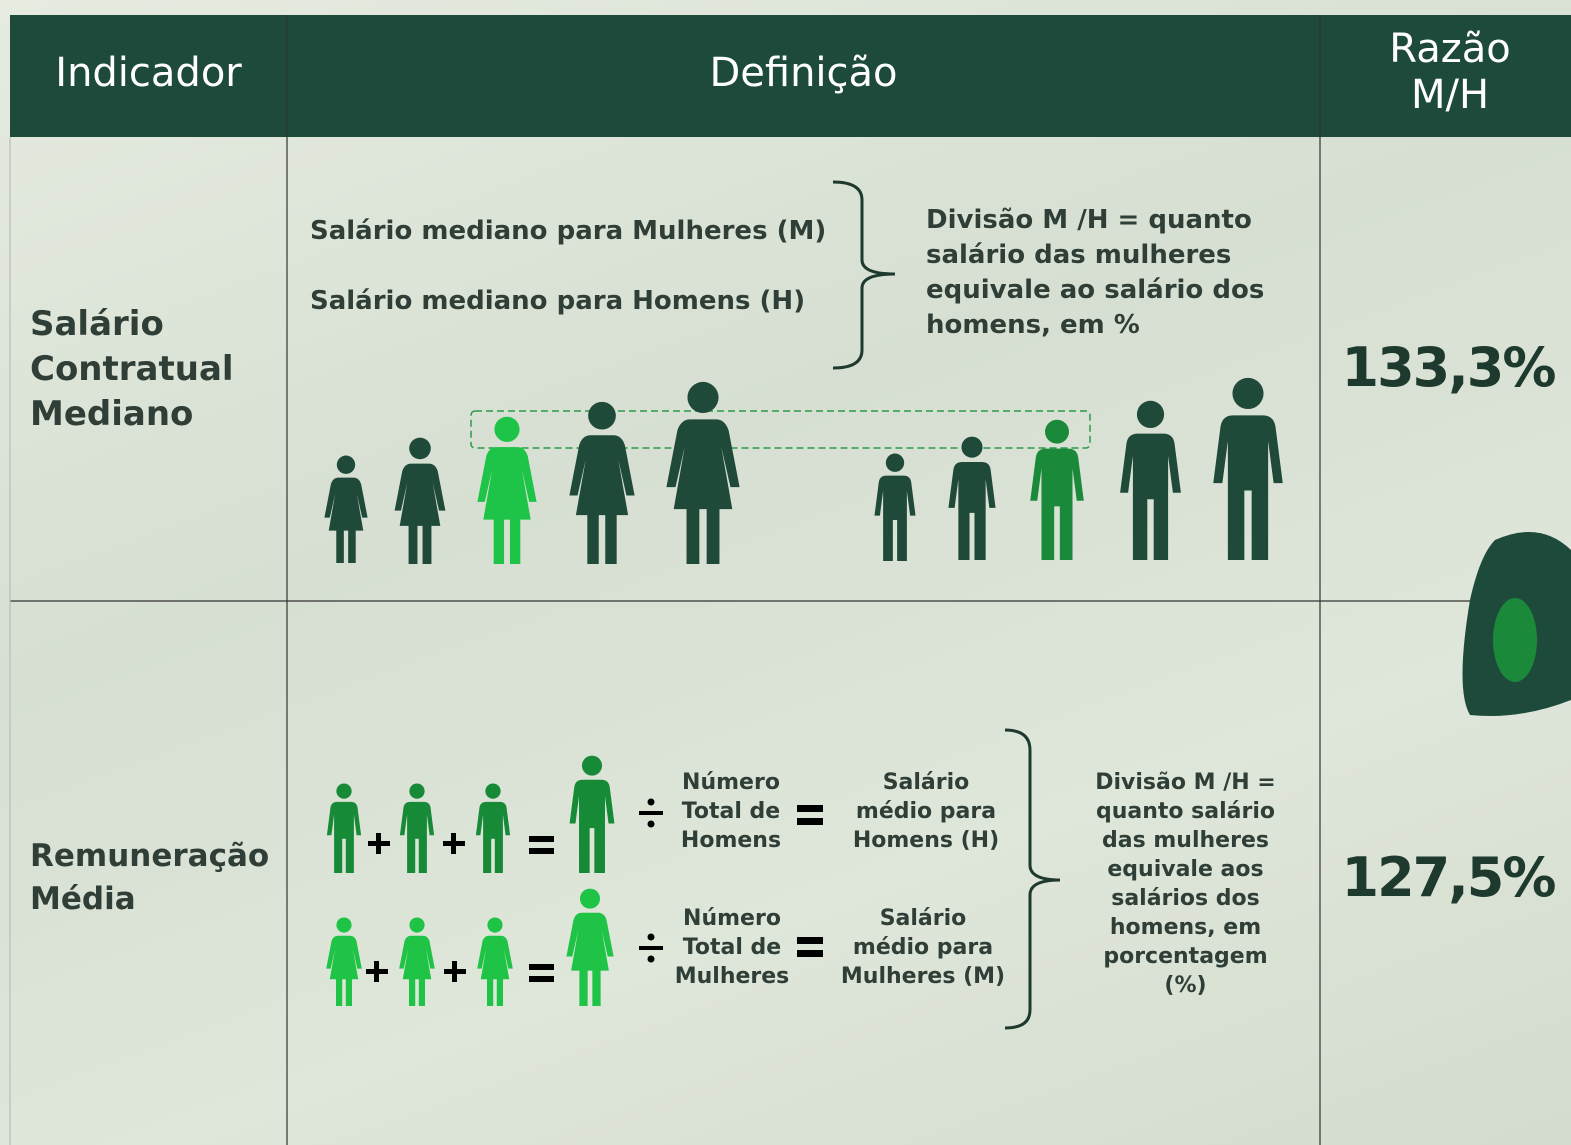 The width and height of the screenshot is (1571, 1145). Describe the element at coordinates (568, 231) in the screenshot. I see `definition-text: Salário mediano para Mulheres (M)` at that location.